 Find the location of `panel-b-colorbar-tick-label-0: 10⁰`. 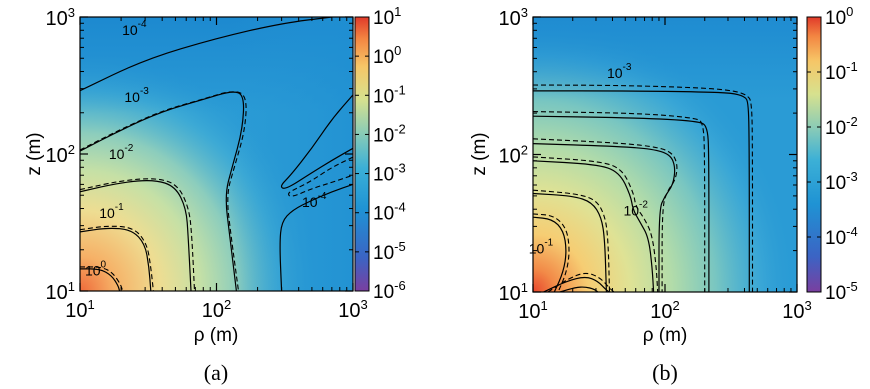

panel-b-colorbar-tick-label-0: 10⁰ is located at coordinates (839, 16).